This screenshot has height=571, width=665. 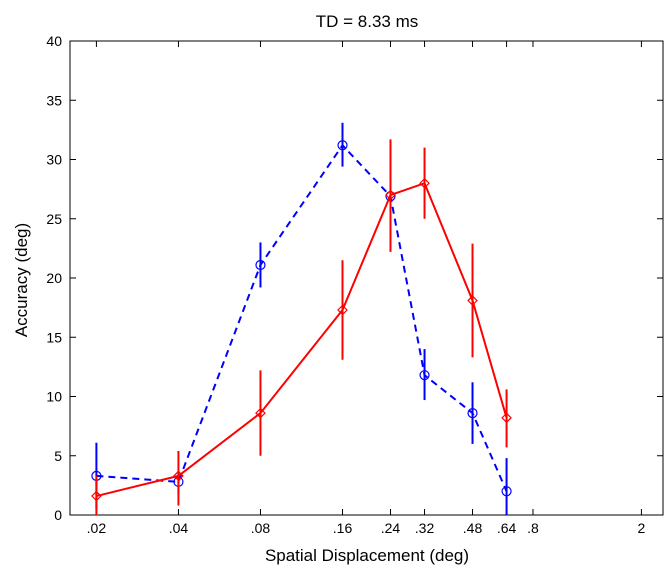 I want to click on x-axis-title: Spatial Displacement (deg), so click(x=367, y=555).